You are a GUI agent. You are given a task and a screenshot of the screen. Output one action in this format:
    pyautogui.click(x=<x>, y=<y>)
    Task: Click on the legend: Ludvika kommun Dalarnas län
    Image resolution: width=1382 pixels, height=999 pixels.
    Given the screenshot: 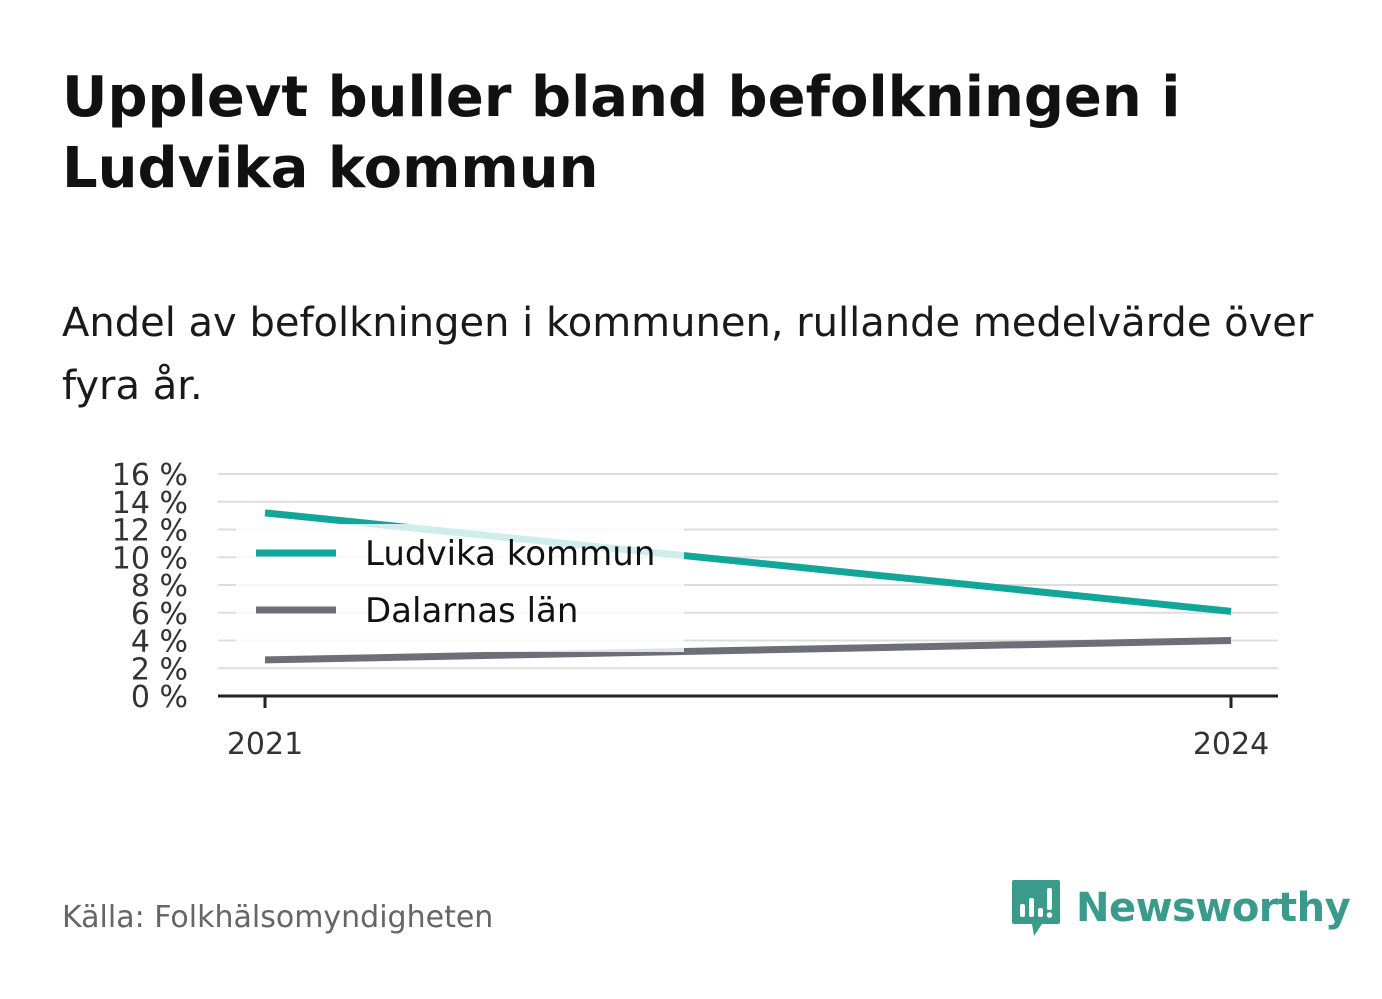 What is the action you would take?
    pyautogui.click(x=460, y=588)
    